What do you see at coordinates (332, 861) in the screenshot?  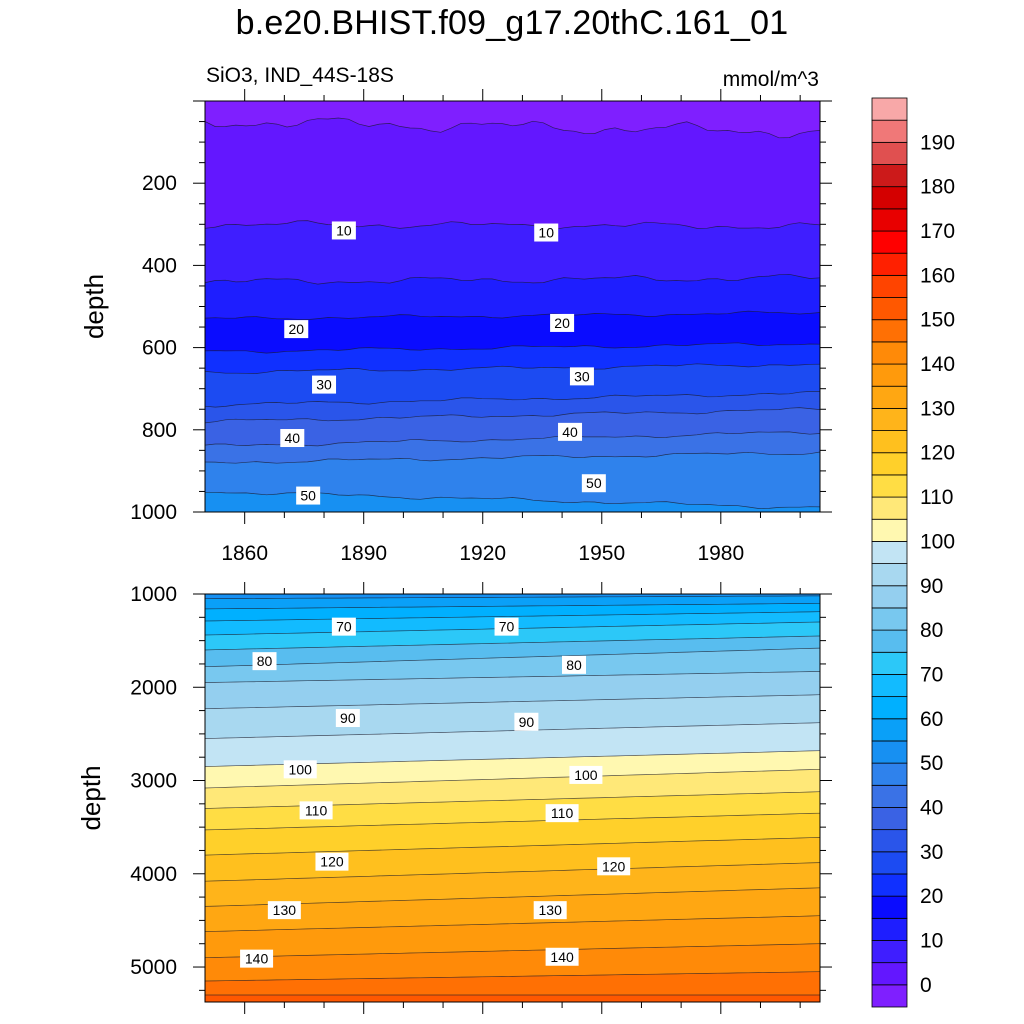 I see `contour-label: 120` at bounding box center [332, 861].